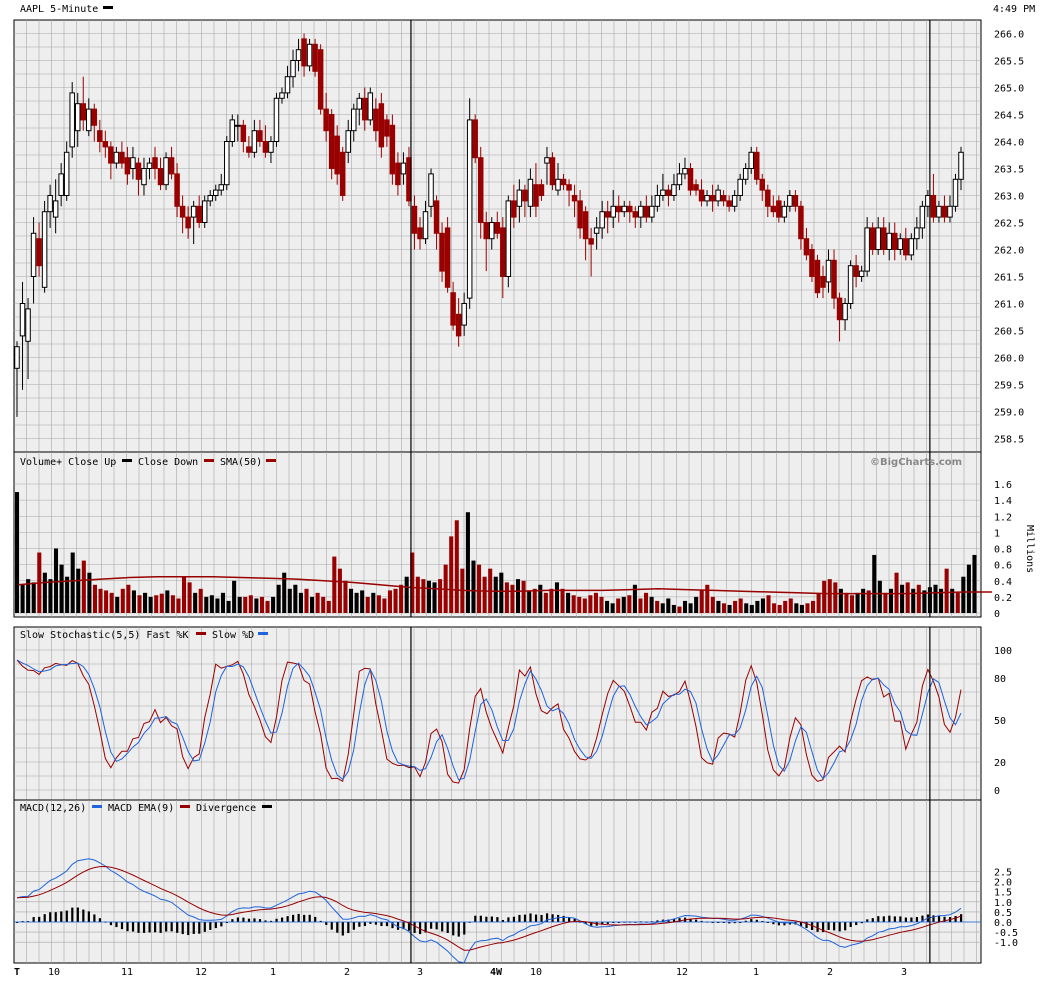 The image size is (1045, 985). I want to click on price-y-tick-label: 266.0, so click(1009, 35).